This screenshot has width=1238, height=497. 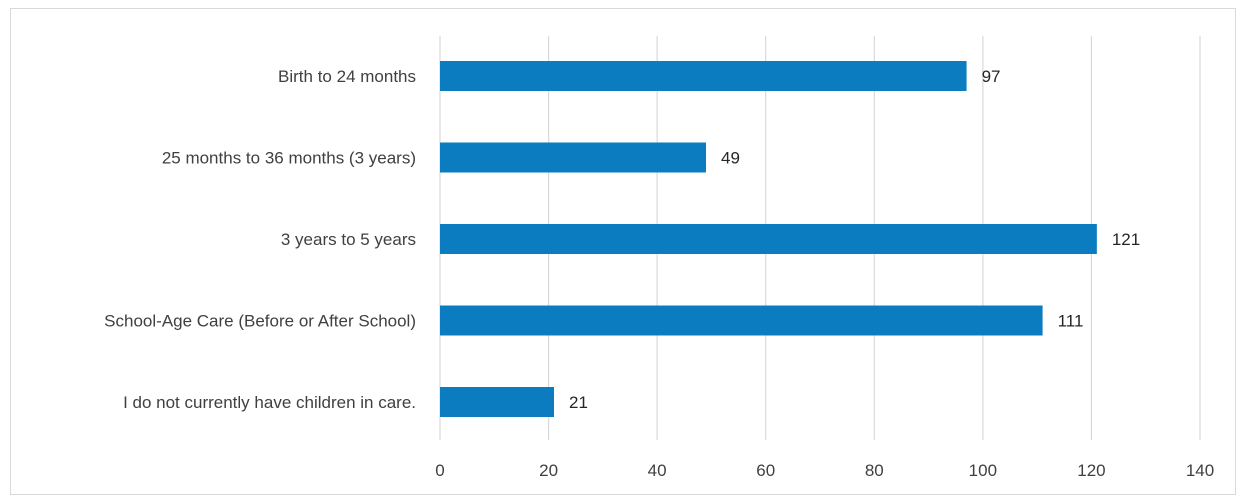 What do you see at coordinates (347, 76) in the screenshot?
I see `category-label: Birth to 24 months` at bounding box center [347, 76].